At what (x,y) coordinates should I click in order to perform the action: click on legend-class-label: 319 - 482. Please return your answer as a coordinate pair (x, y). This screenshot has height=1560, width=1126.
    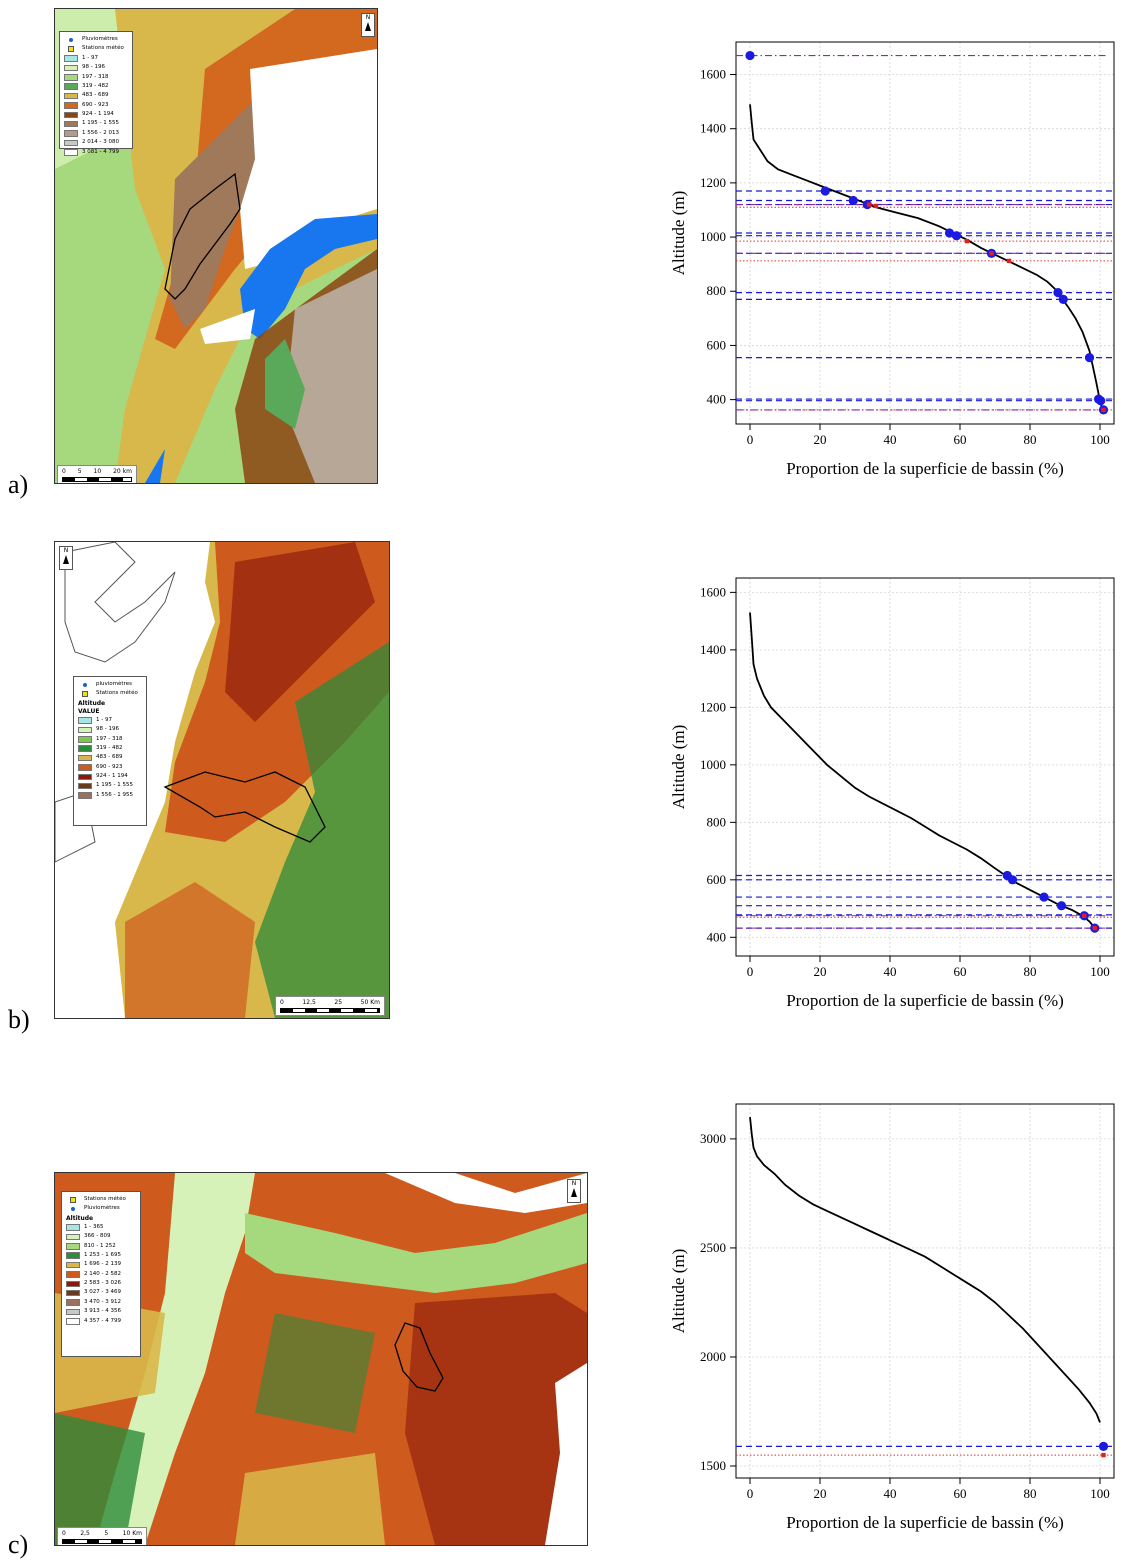
    Looking at the image, I should click on (95, 85).